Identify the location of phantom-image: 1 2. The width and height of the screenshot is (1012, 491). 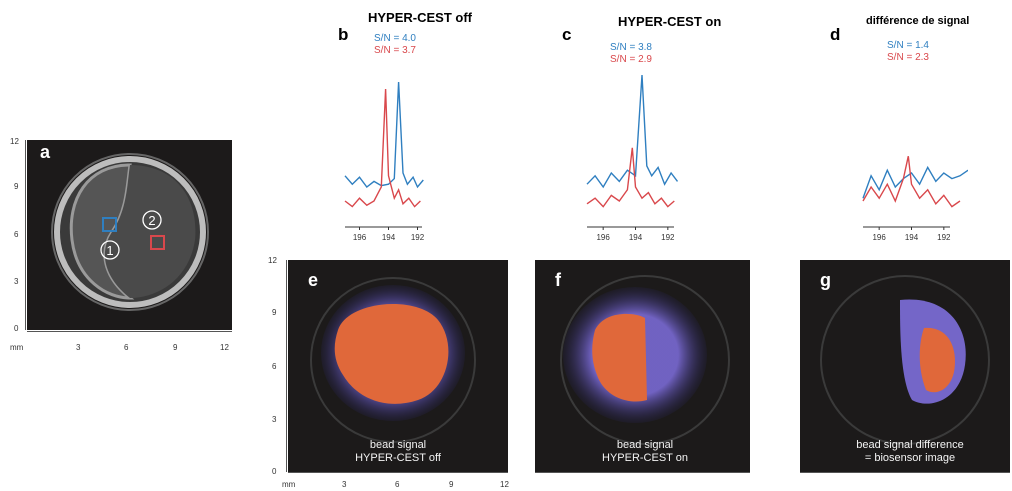
(130, 232).